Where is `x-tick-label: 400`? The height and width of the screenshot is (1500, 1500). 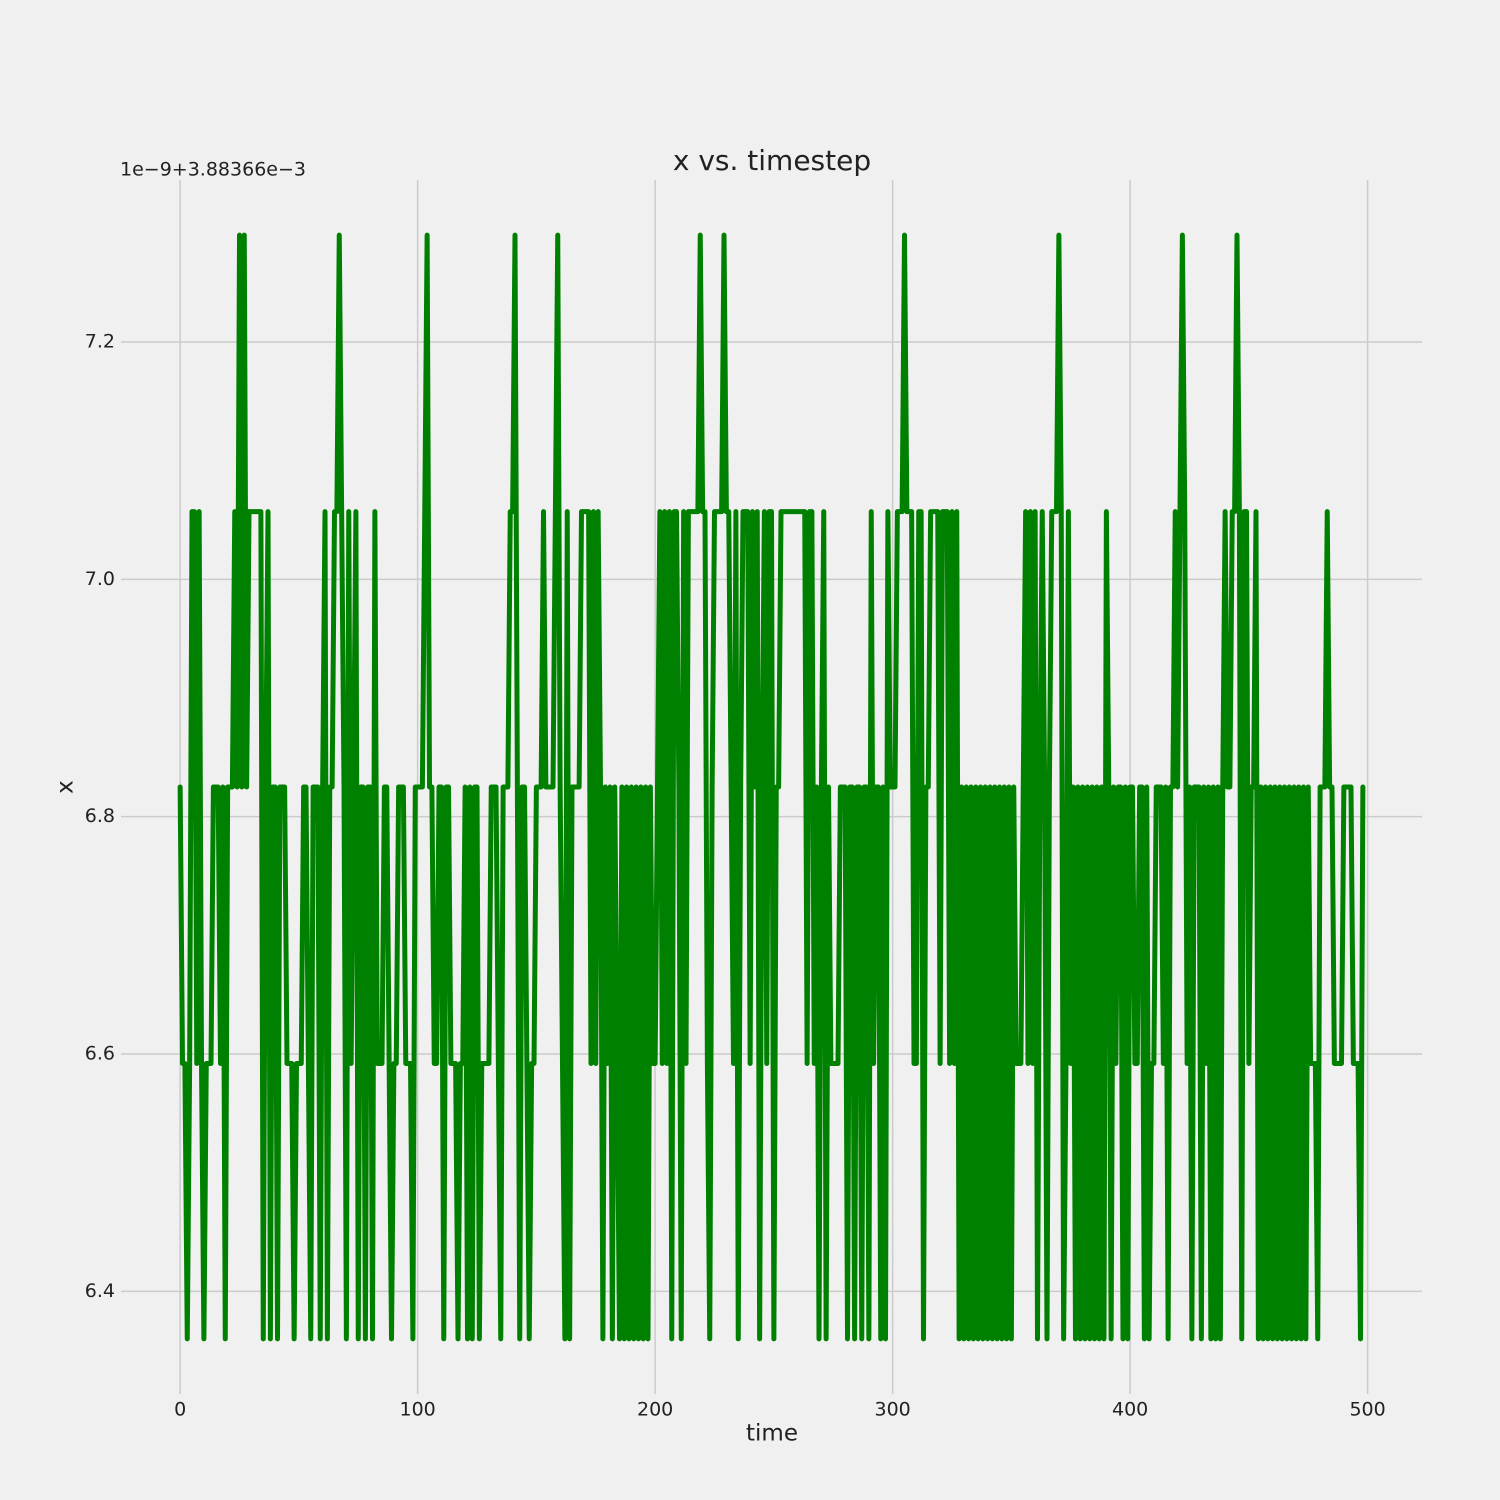
x-tick-label: 400 is located at coordinates (1130, 1410).